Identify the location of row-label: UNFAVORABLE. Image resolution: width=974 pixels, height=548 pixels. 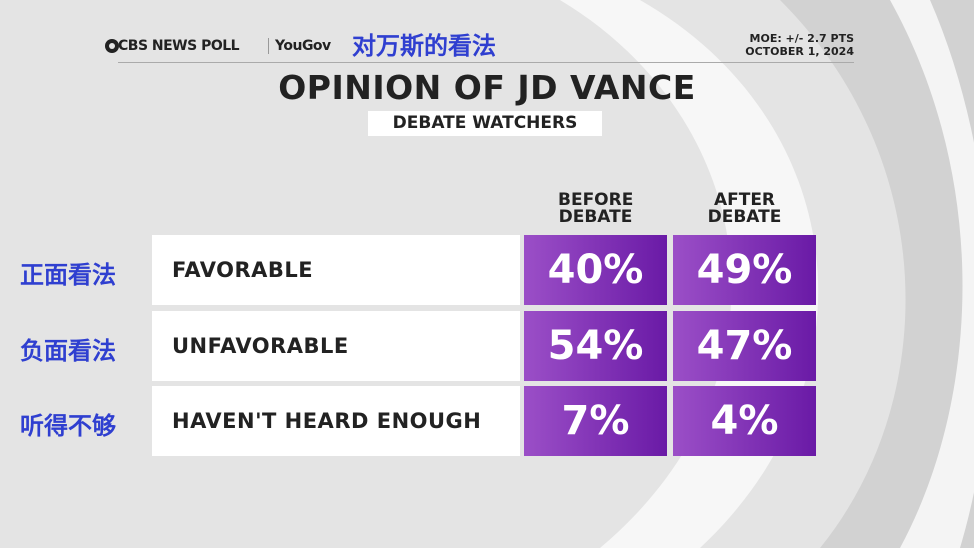
(336, 346).